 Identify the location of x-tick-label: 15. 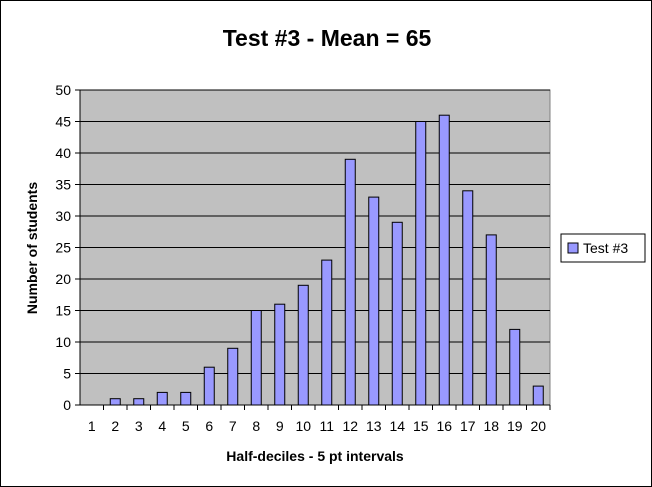
(421, 426).